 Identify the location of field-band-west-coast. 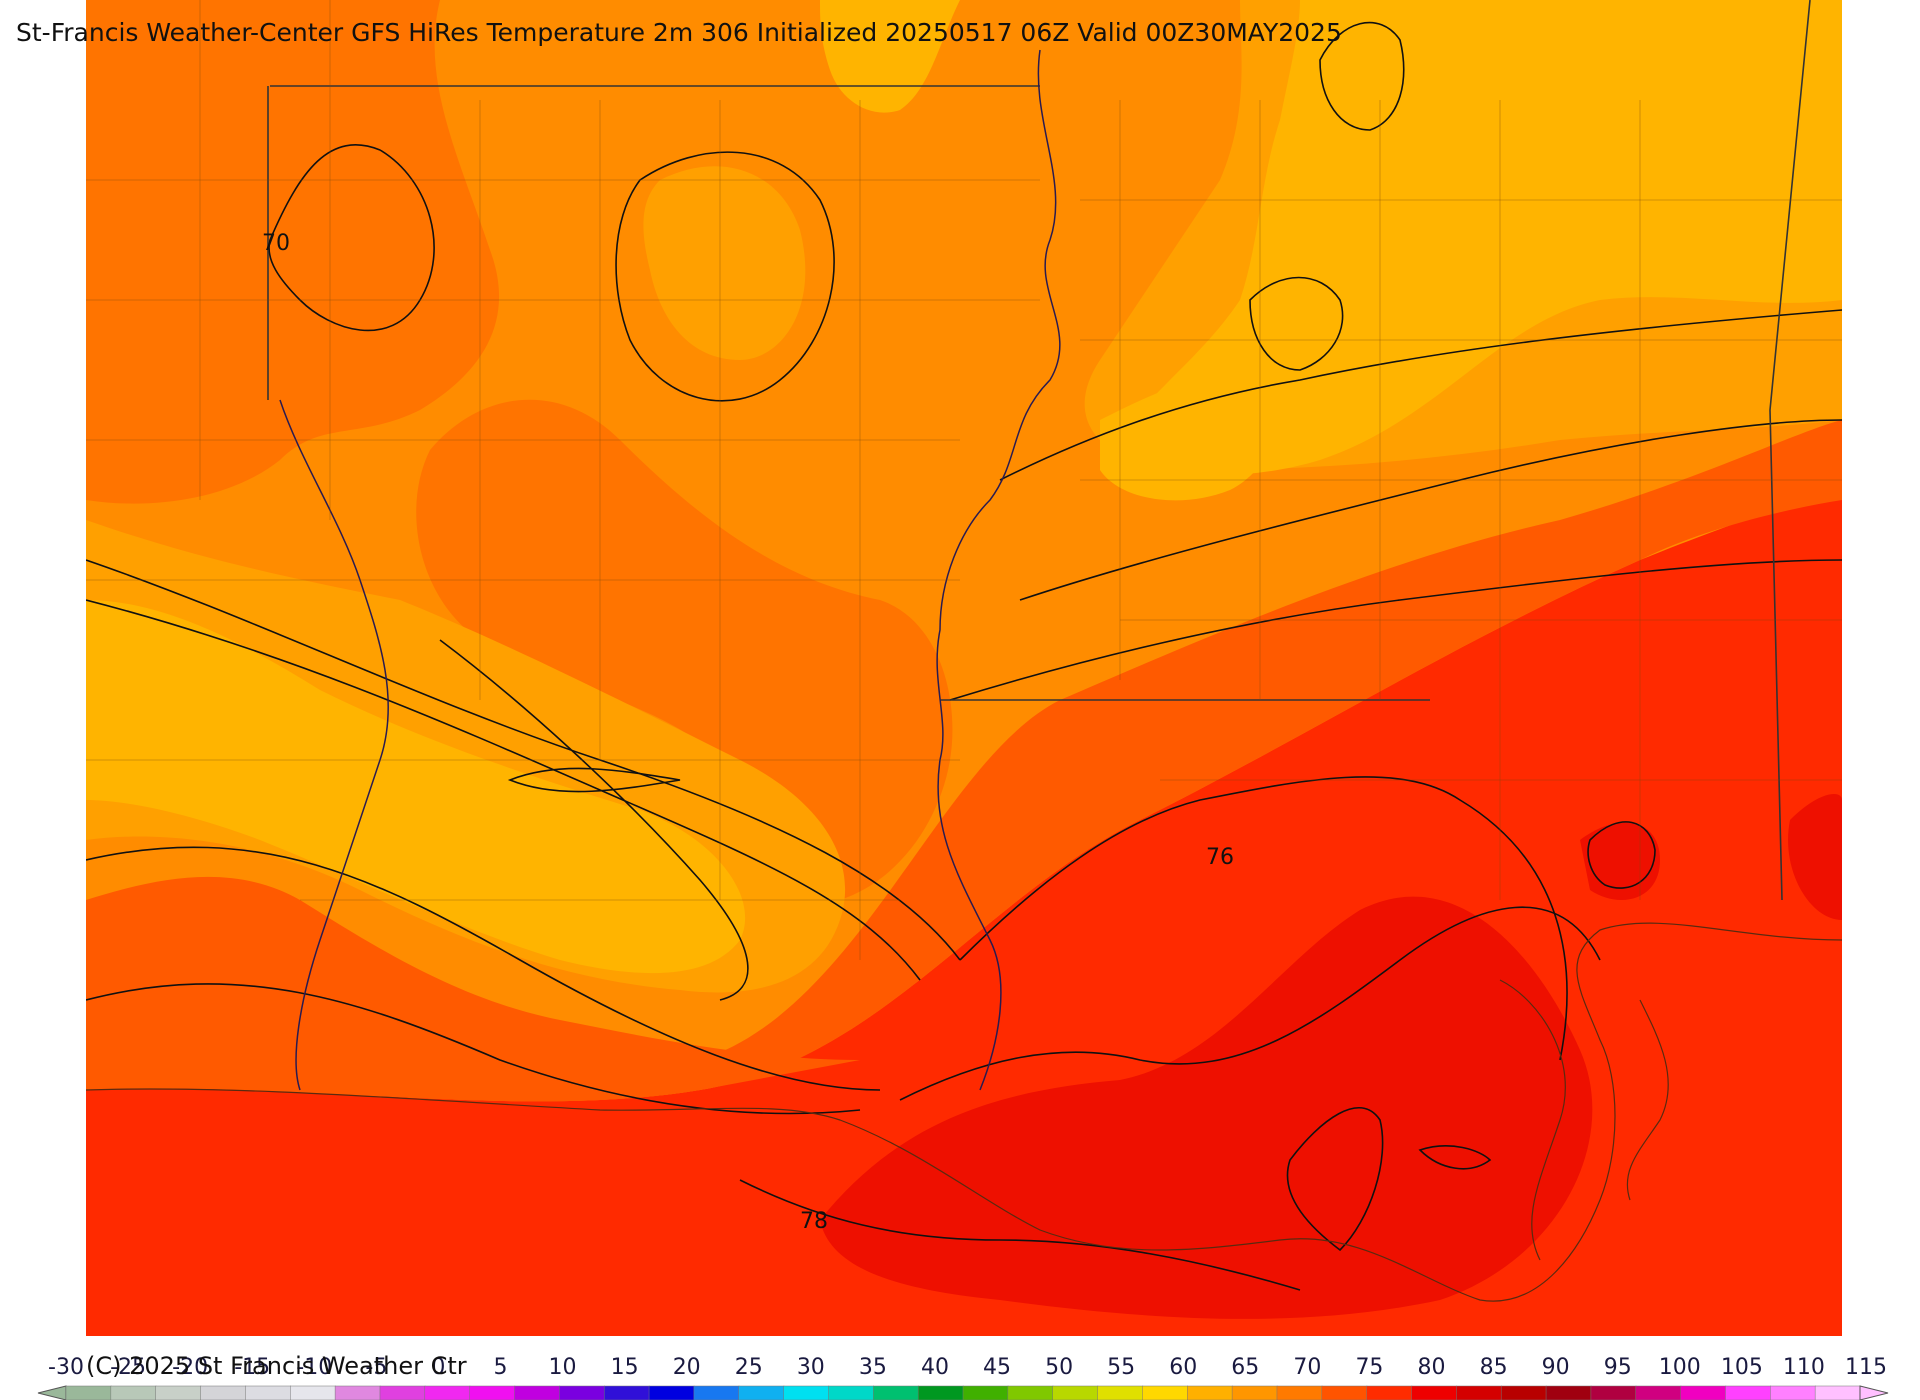
(473, 989).